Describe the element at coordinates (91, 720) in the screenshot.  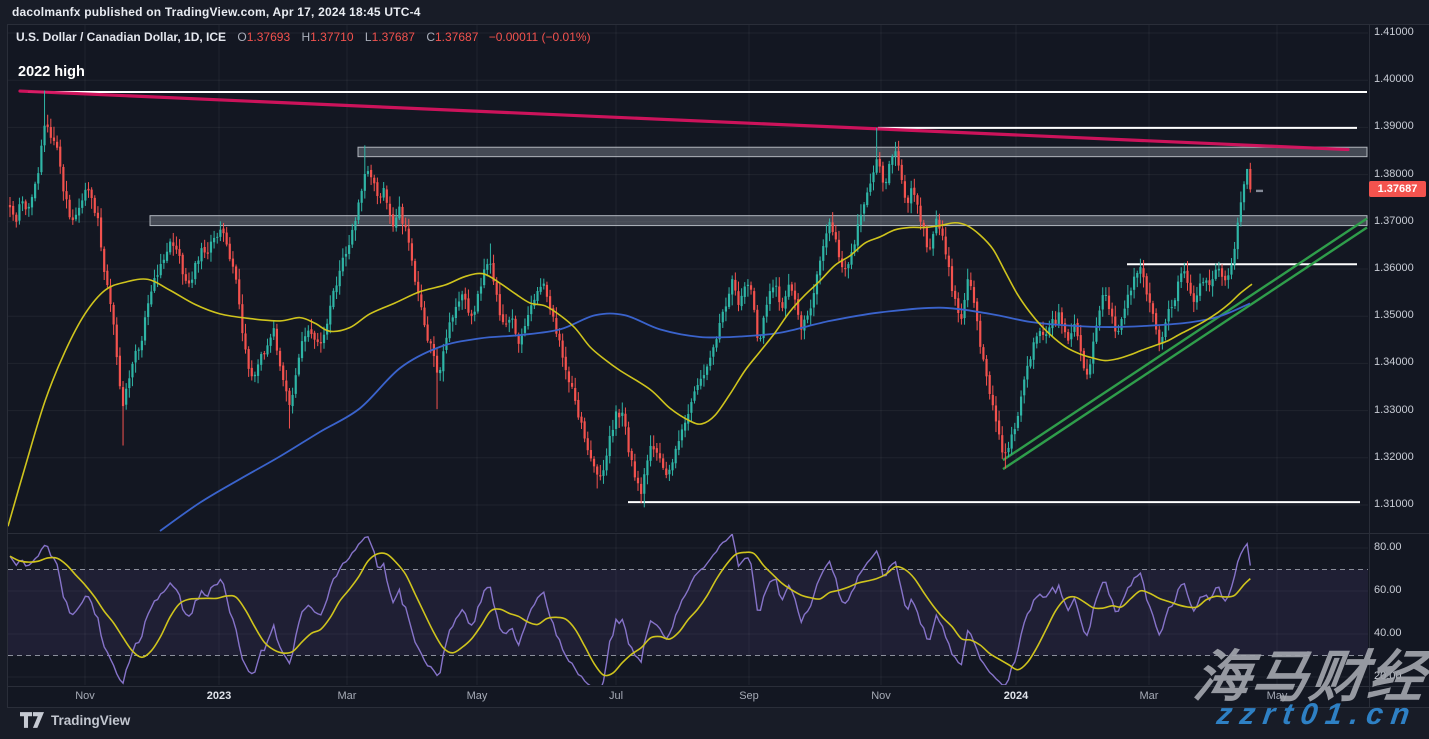
I see `tradingview-brand-text: TradingView` at that location.